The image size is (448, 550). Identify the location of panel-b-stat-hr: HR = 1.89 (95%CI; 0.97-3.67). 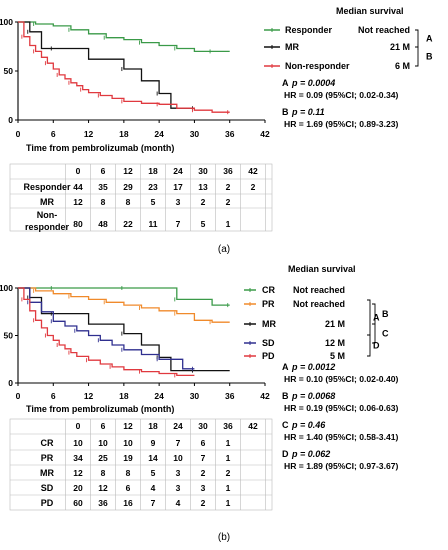
(341, 466).